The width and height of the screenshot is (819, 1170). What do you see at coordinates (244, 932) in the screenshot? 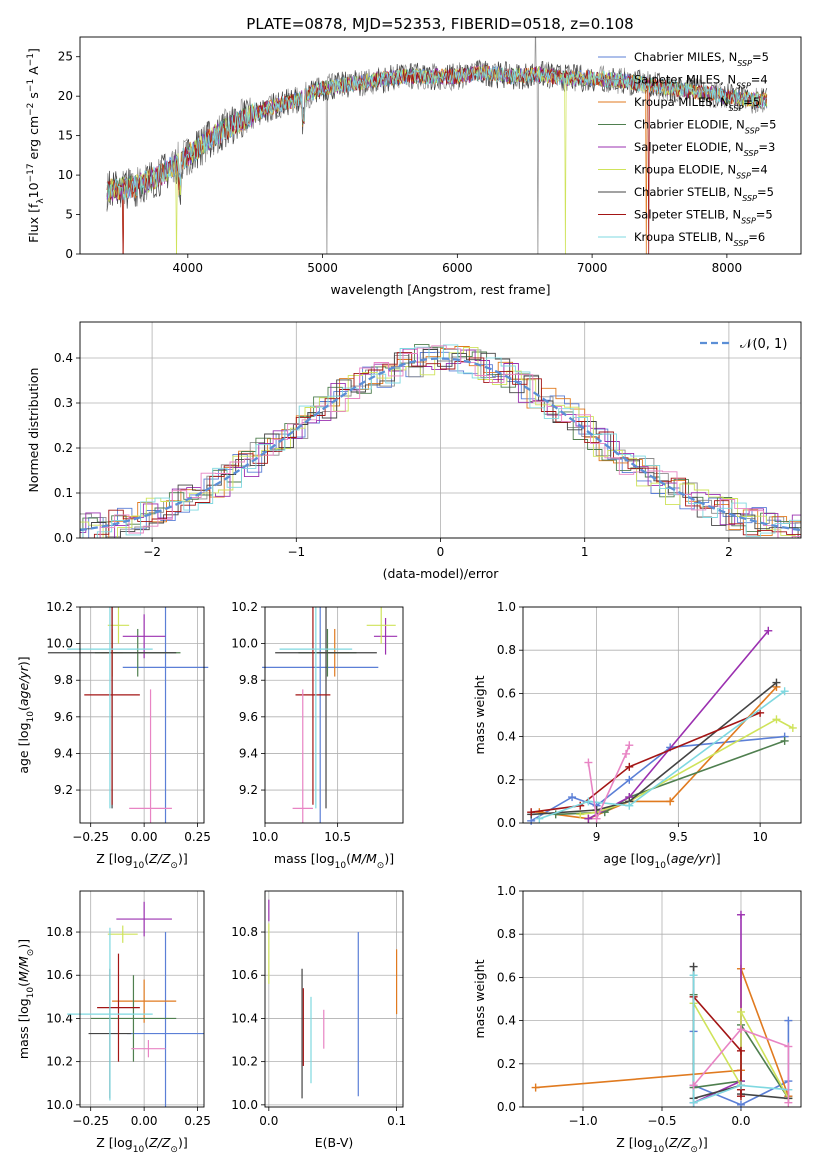
I see `y-tick-label: 10.8` at bounding box center [244, 932].